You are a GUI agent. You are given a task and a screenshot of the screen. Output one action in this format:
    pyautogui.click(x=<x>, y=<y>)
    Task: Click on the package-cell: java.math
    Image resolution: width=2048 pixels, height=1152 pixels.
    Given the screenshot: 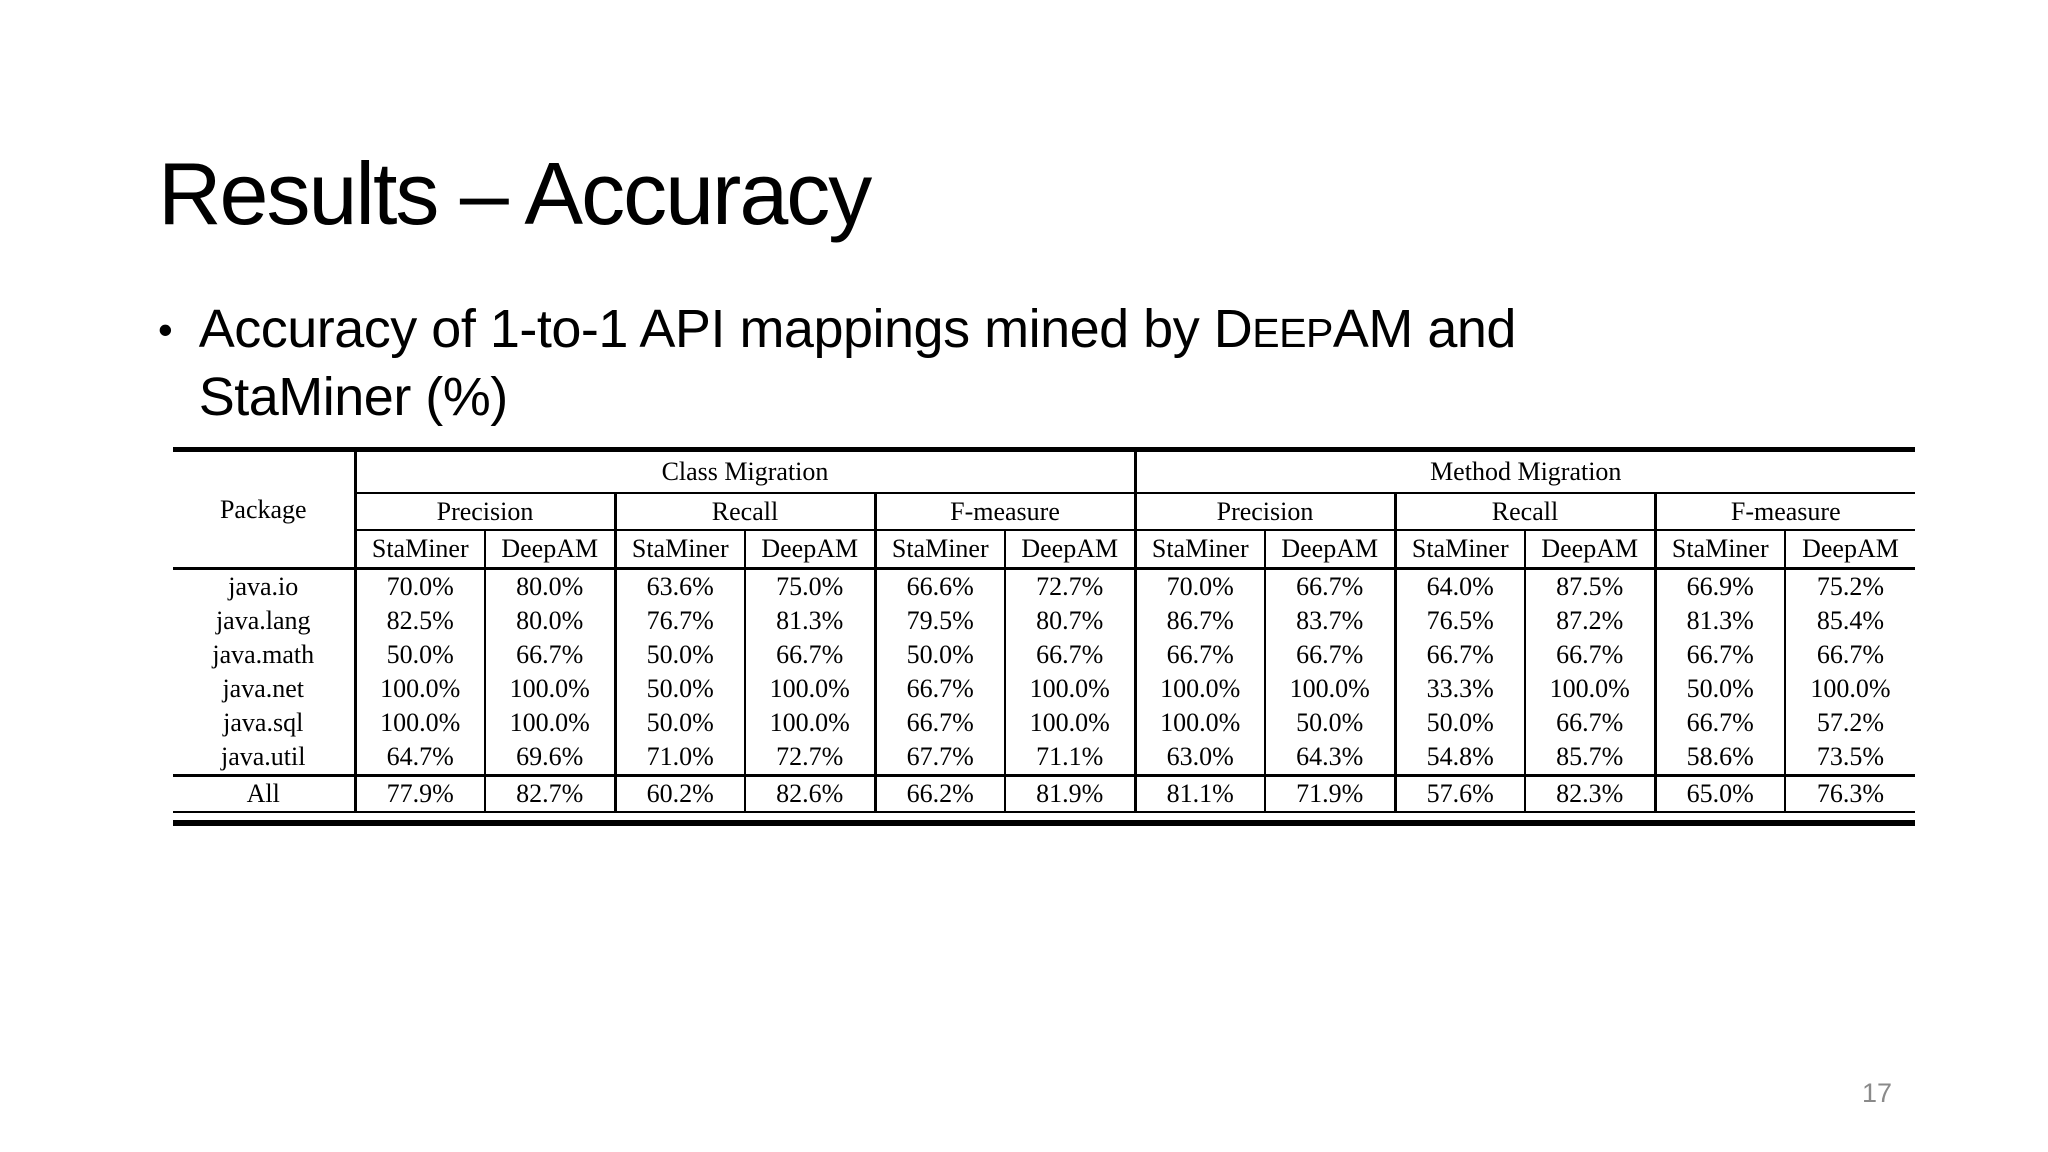 What is the action you would take?
    pyautogui.click(x=265, y=655)
    